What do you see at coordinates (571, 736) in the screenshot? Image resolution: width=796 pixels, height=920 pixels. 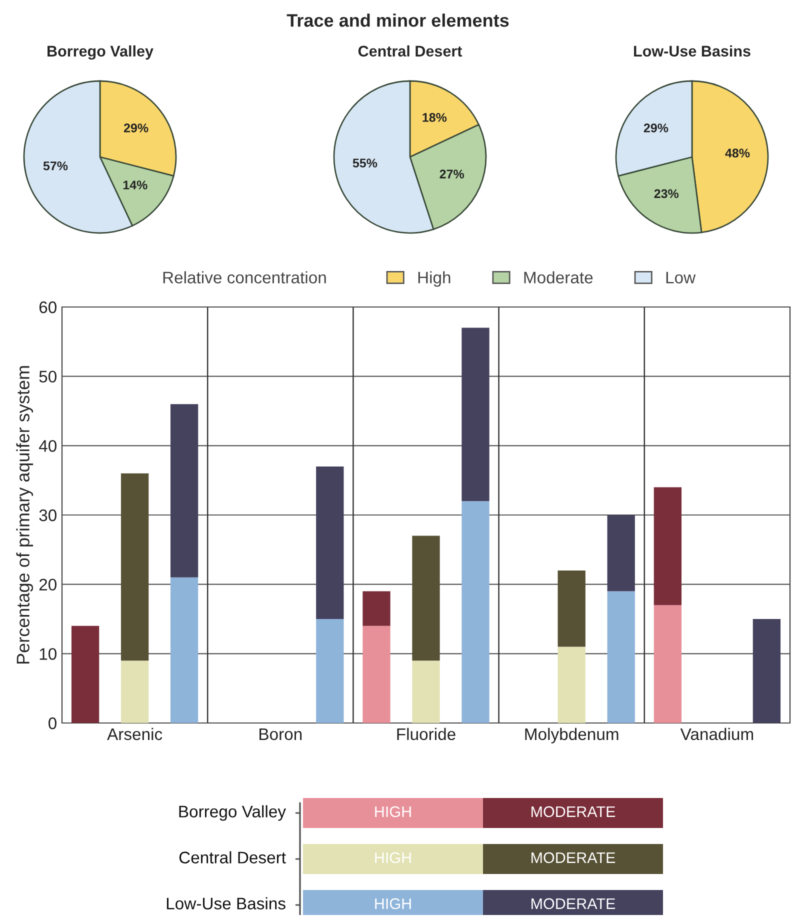 I see `x-tick-label: Molybdenum` at bounding box center [571, 736].